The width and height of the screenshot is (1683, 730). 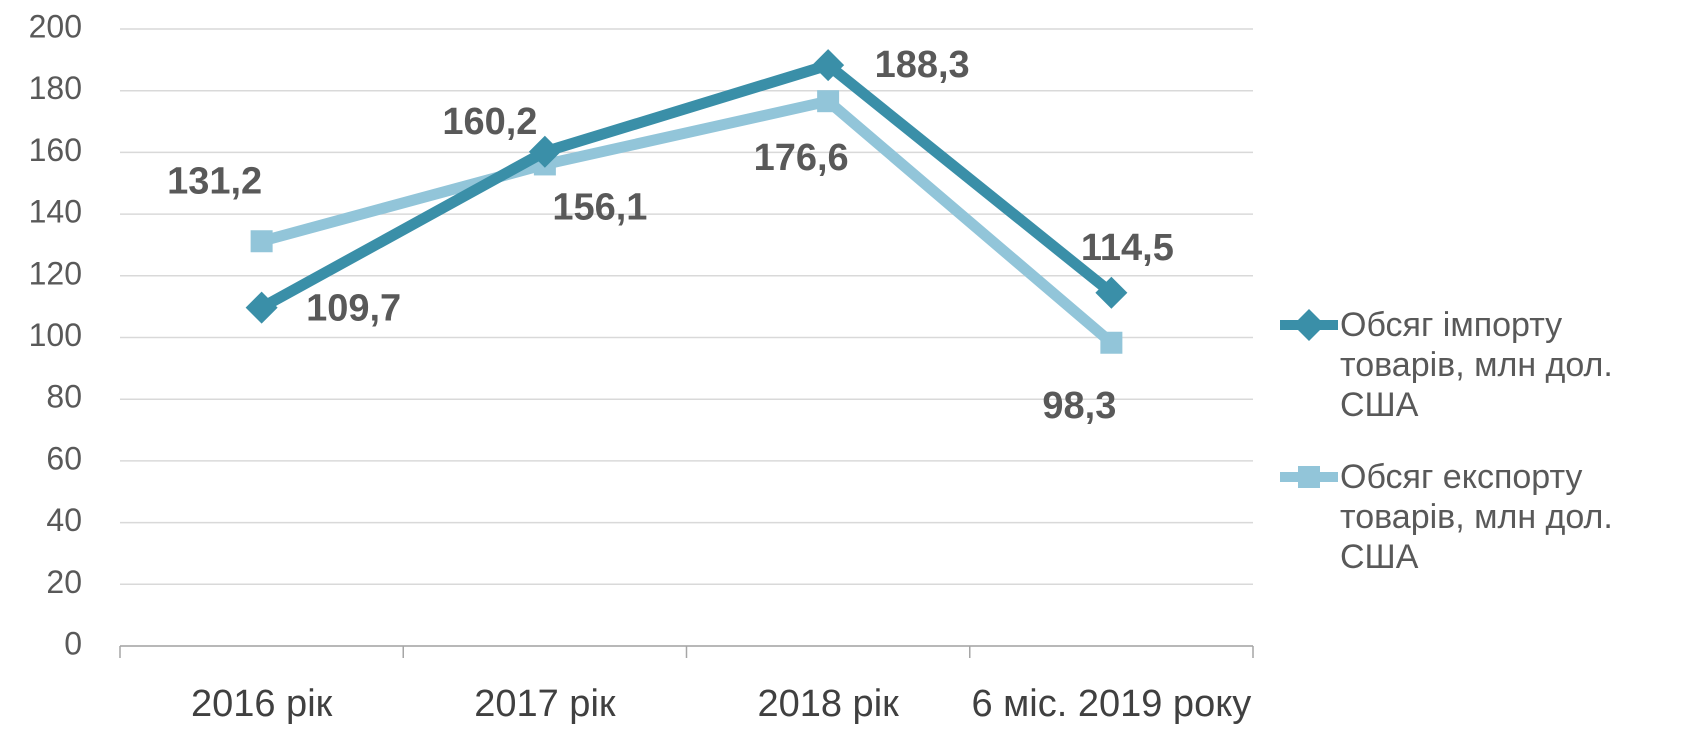 I want to click on y-tick-label: 80, so click(x=64, y=397).